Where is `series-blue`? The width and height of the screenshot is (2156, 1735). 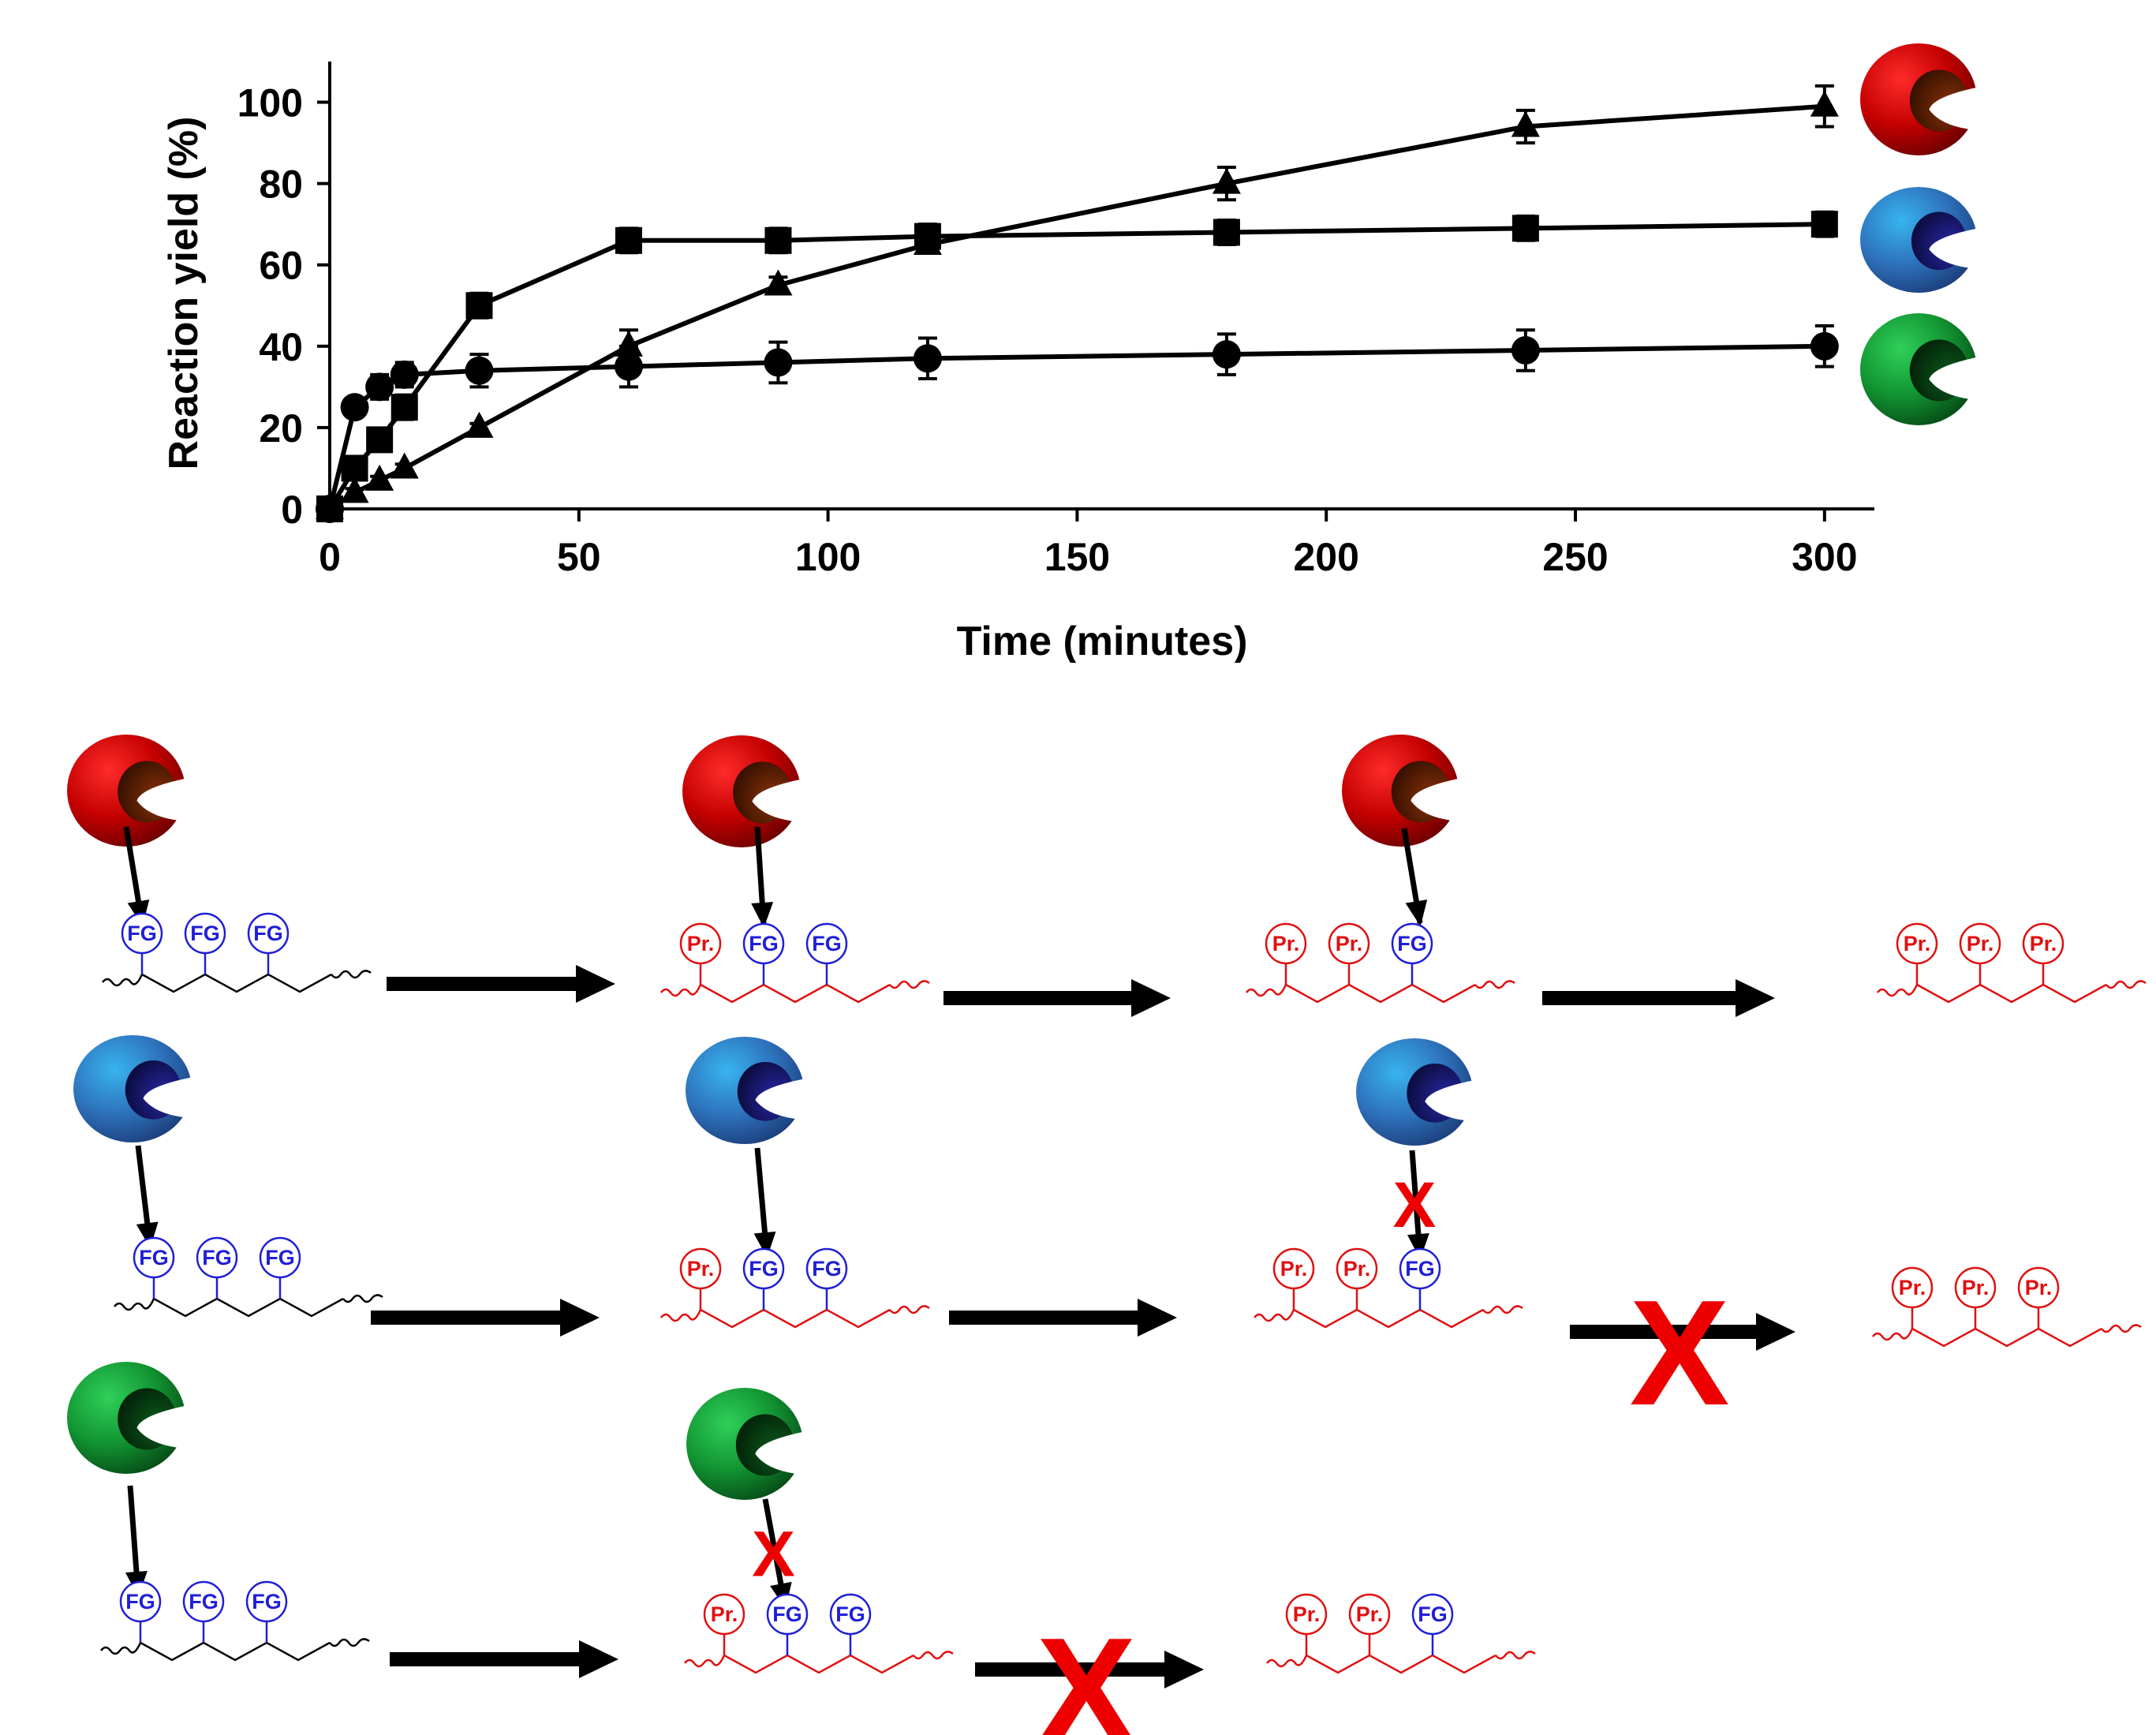 series-blue is located at coordinates (1077, 366).